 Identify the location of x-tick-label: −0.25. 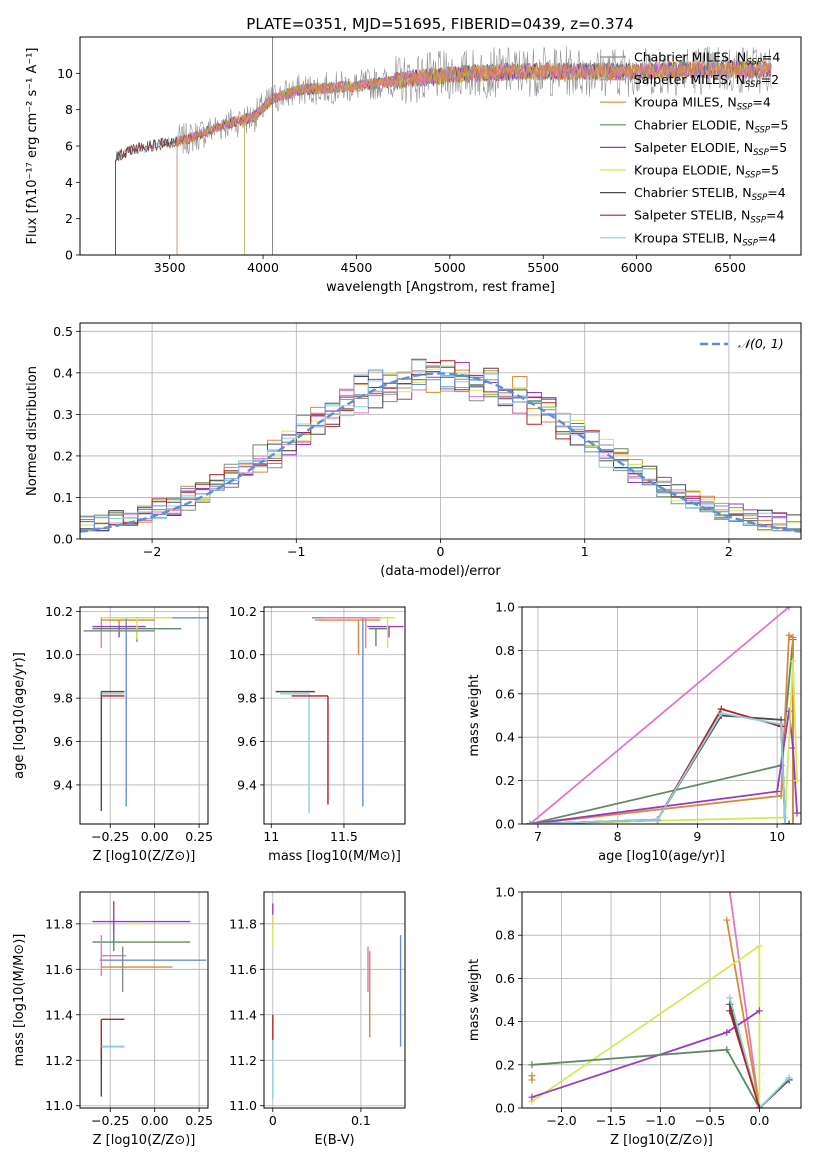
(110, 1120).